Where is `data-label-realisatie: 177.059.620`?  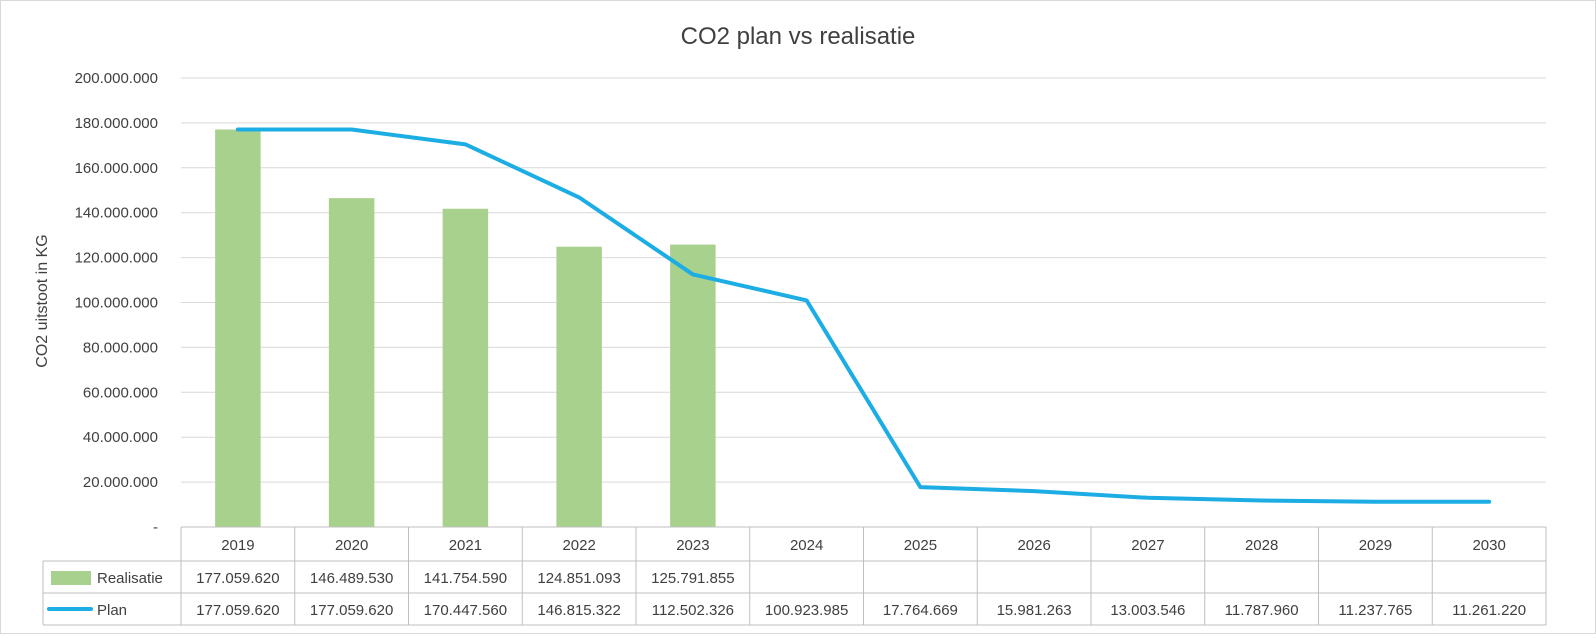
data-label-realisatie: 177.059.620 is located at coordinates (237, 578).